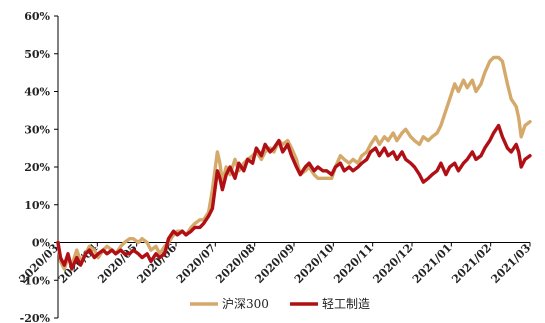 This screenshot has width=545, height=323. Describe the element at coordinates (511, 263) in the screenshot. I see `x-tick-label: 2021/03` at that location.